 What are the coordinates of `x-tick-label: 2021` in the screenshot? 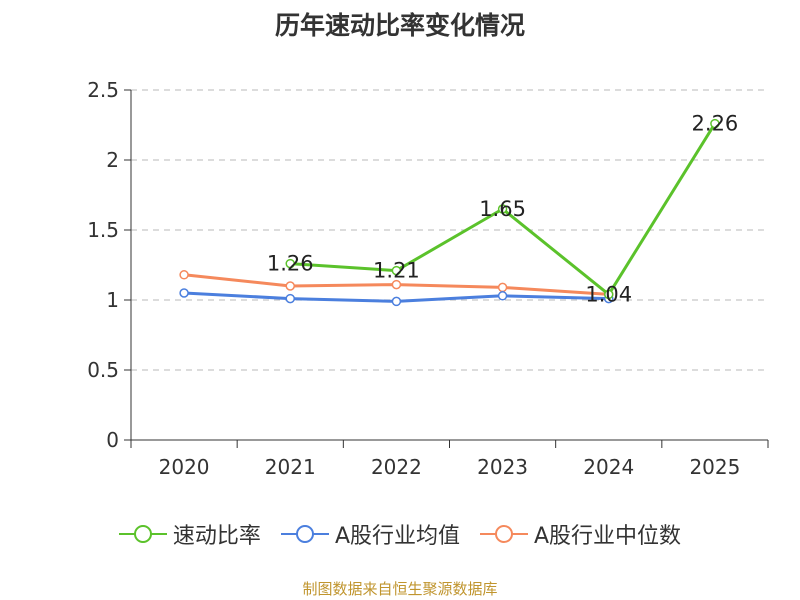 It's located at (290, 467).